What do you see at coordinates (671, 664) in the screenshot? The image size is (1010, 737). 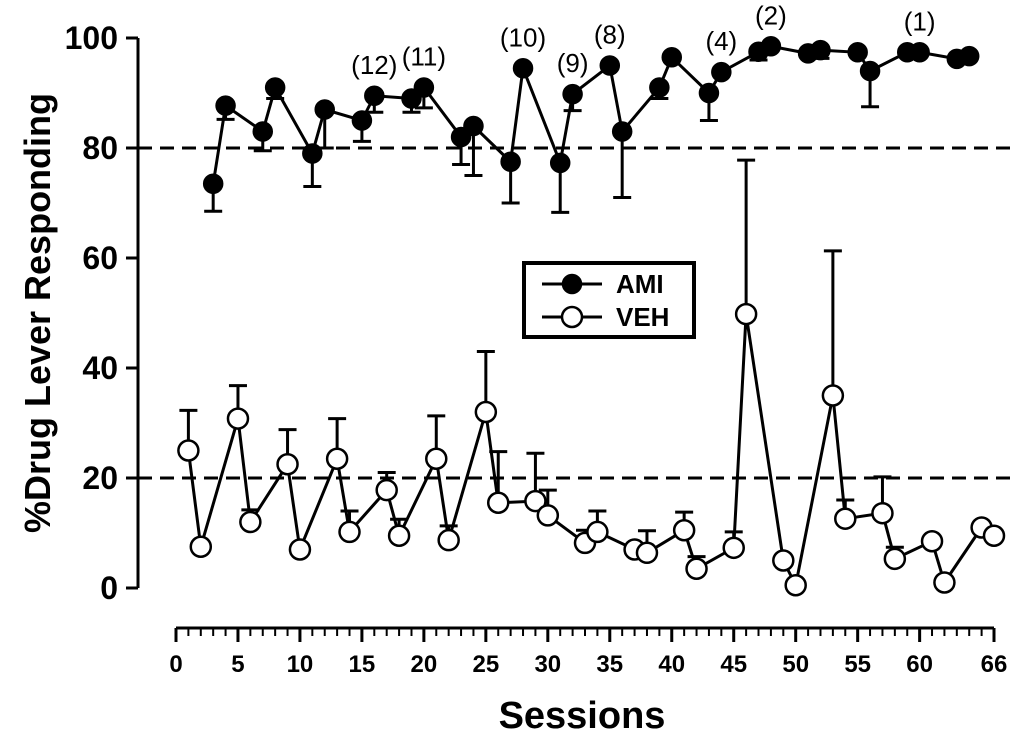 I see `x-tick-label: 40` at bounding box center [671, 664].